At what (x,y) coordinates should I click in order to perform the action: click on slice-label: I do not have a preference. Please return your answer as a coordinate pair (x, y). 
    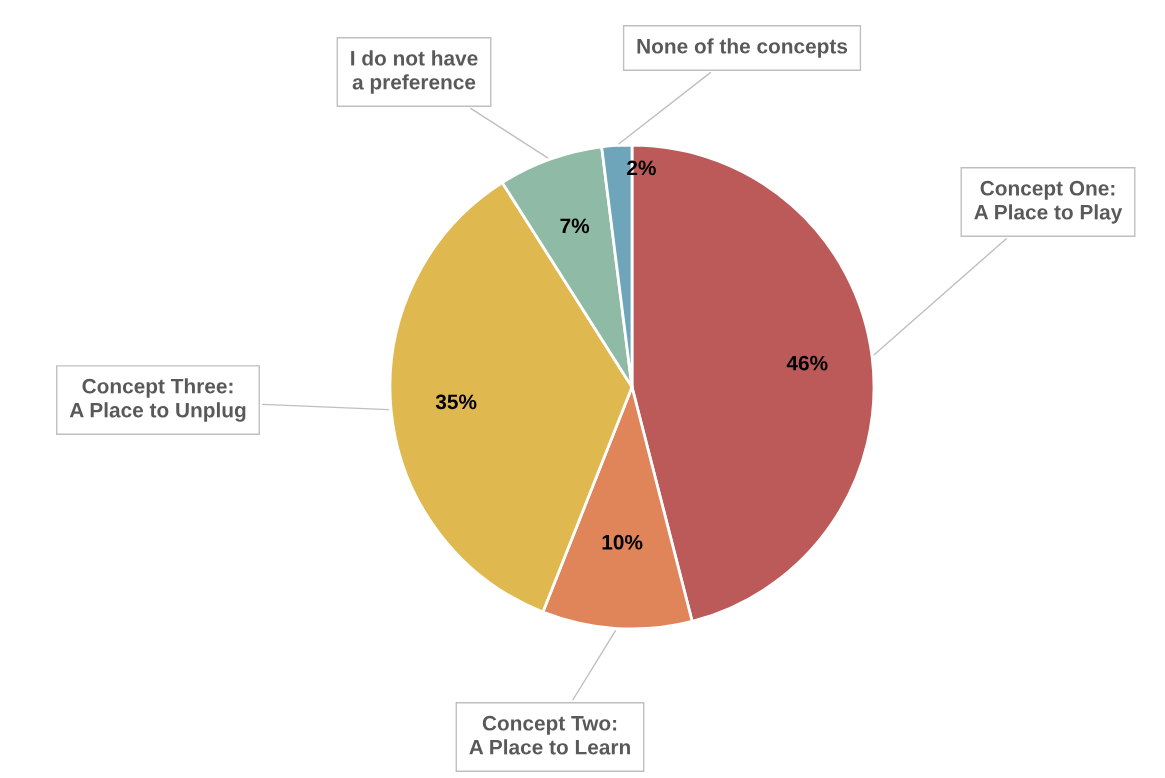
    Looking at the image, I should click on (414, 72).